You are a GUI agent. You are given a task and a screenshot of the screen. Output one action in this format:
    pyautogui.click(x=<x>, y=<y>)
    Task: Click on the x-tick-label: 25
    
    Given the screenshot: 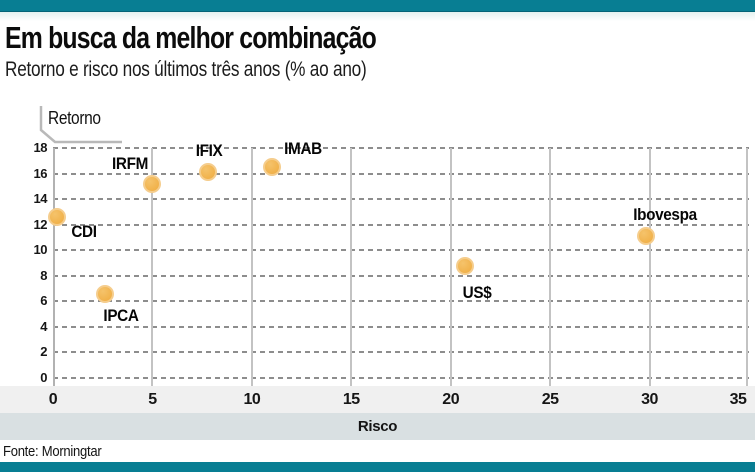 What is the action you would take?
    pyautogui.click(x=550, y=399)
    